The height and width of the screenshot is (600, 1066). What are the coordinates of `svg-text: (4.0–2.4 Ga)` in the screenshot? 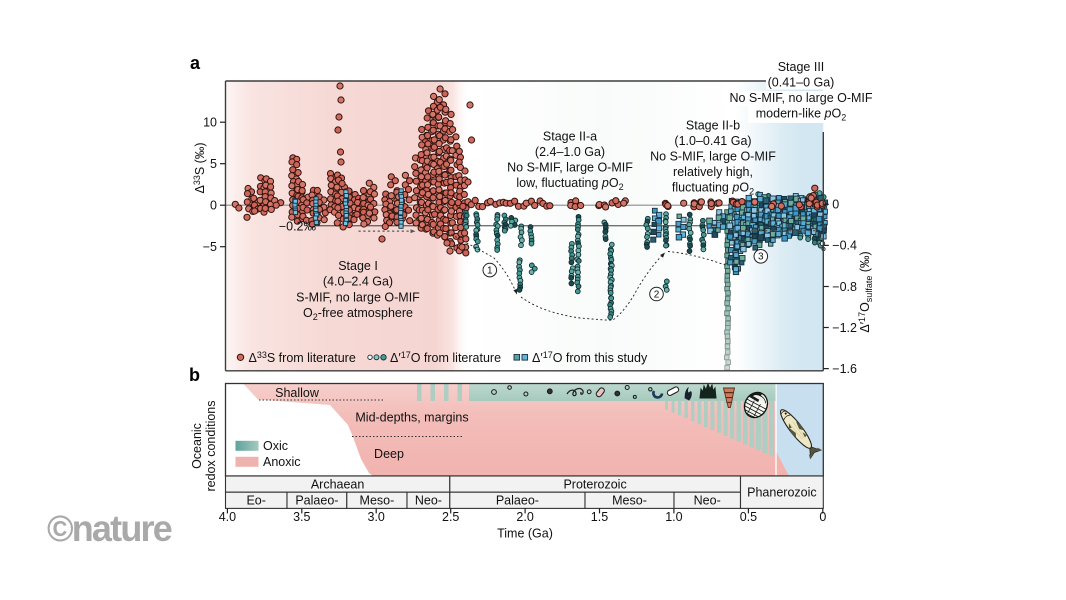 It's located at (358, 282).